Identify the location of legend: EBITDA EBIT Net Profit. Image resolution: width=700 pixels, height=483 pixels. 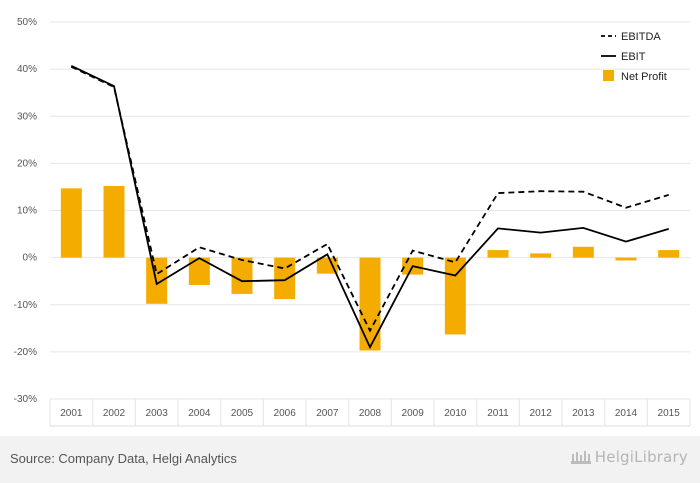
(634, 57).